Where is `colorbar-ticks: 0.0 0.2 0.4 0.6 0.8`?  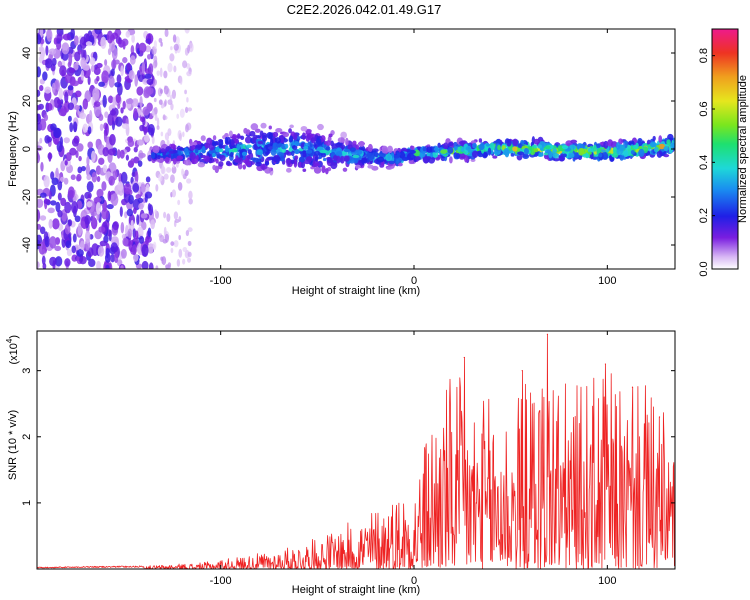
colorbar-ticks: 0.0 0.2 0.4 0.6 0.8 is located at coordinates (706, 162).